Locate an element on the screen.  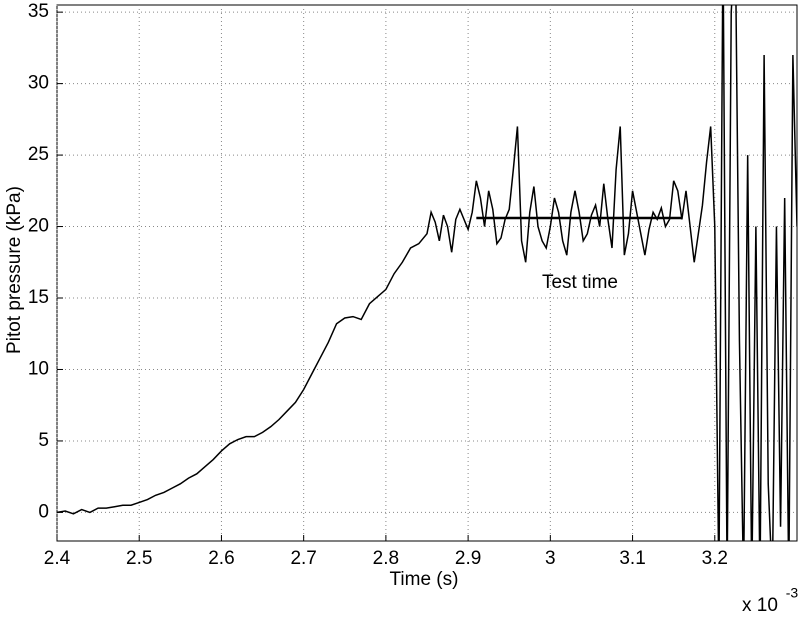
x-tick-label: 3.2 is located at coordinates (715, 558).